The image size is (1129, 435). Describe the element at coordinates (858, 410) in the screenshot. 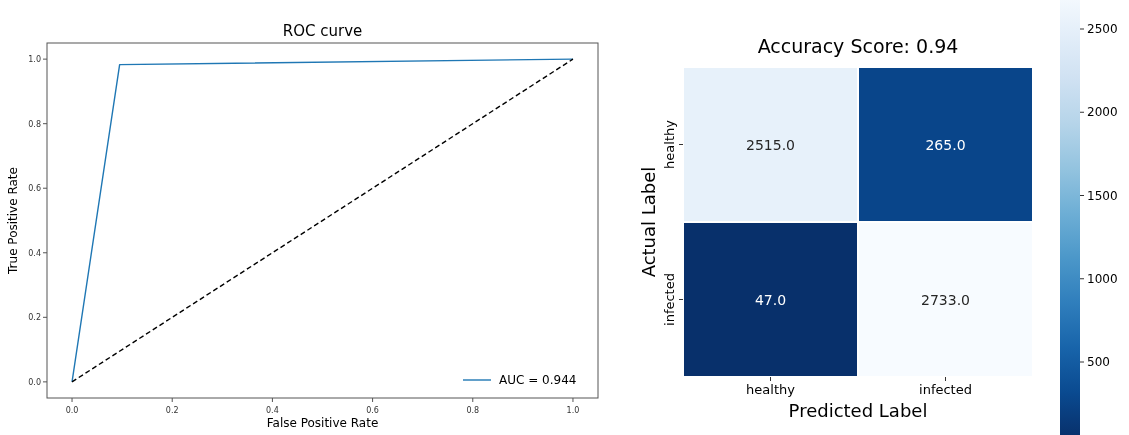

I see `x-axis-title: Predicted Label` at that location.